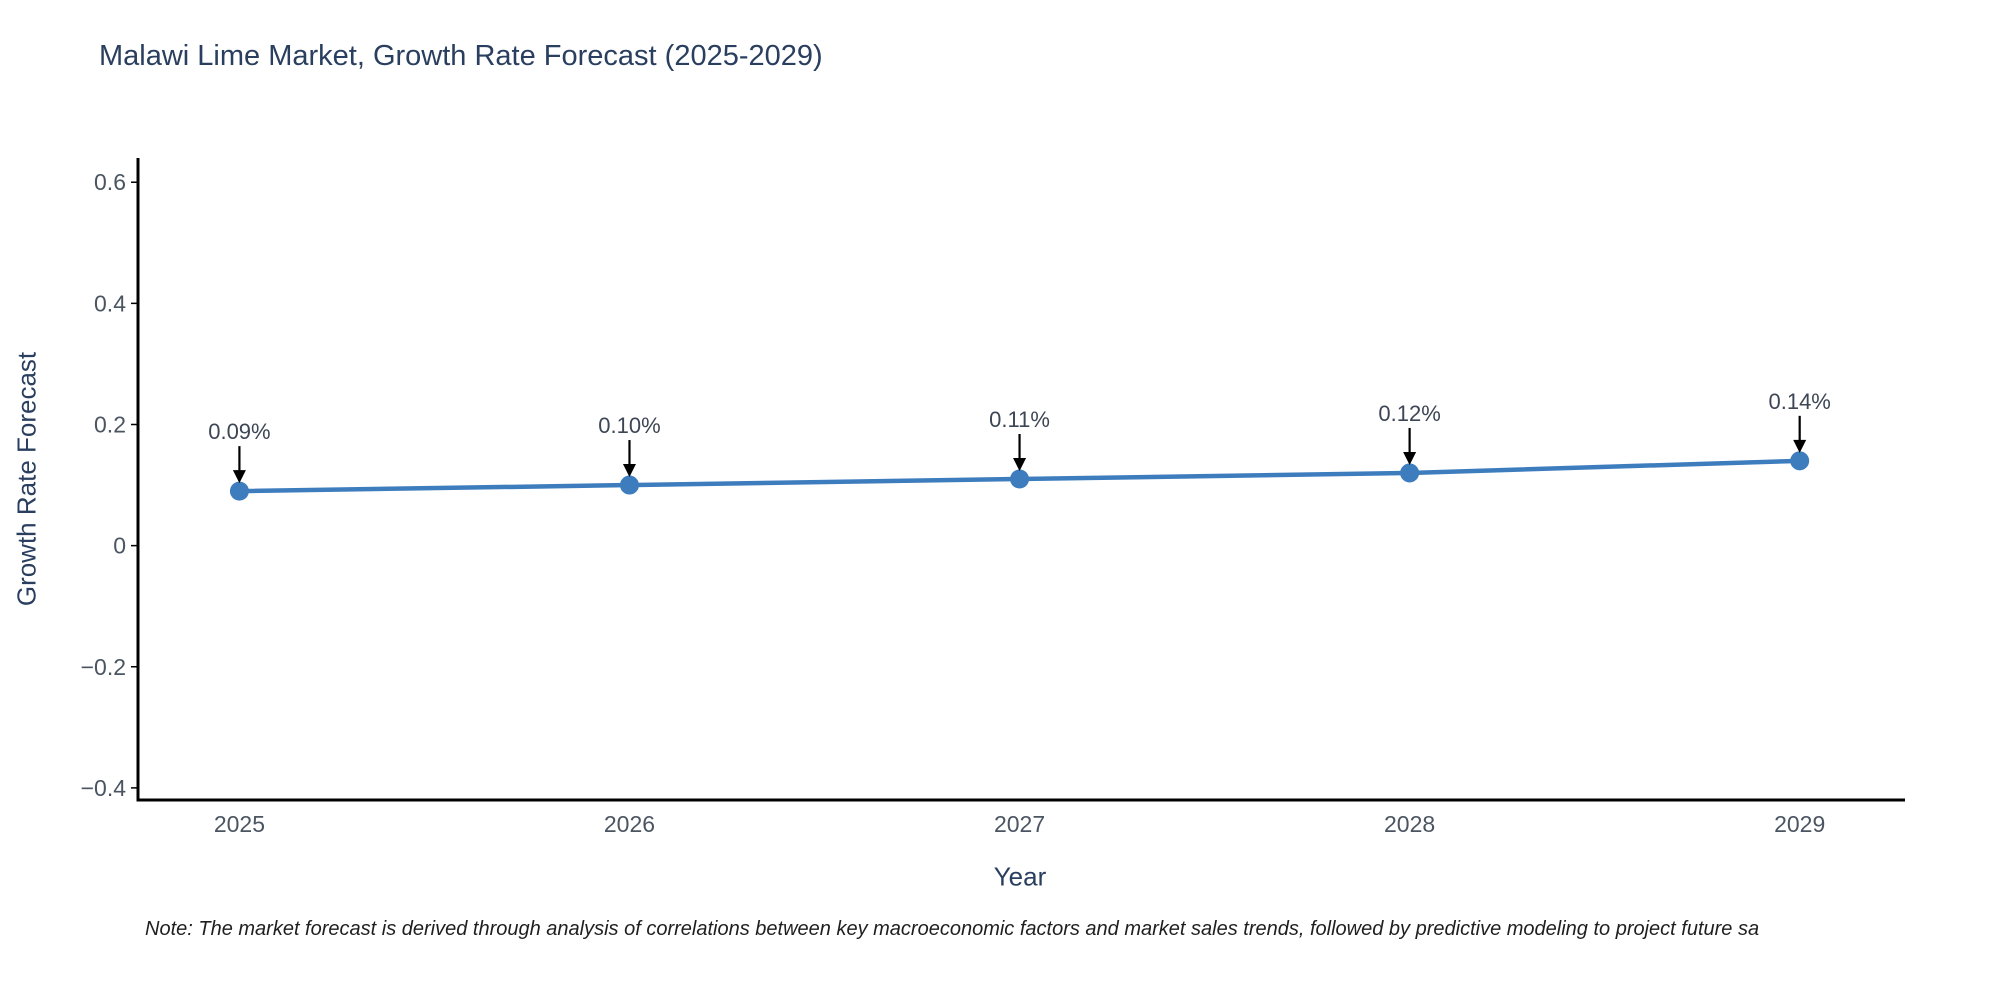 The width and height of the screenshot is (2000, 1000). Describe the element at coordinates (110, 424) in the screenshot. I see `y-axis-tick-label: 0.2` at that location.